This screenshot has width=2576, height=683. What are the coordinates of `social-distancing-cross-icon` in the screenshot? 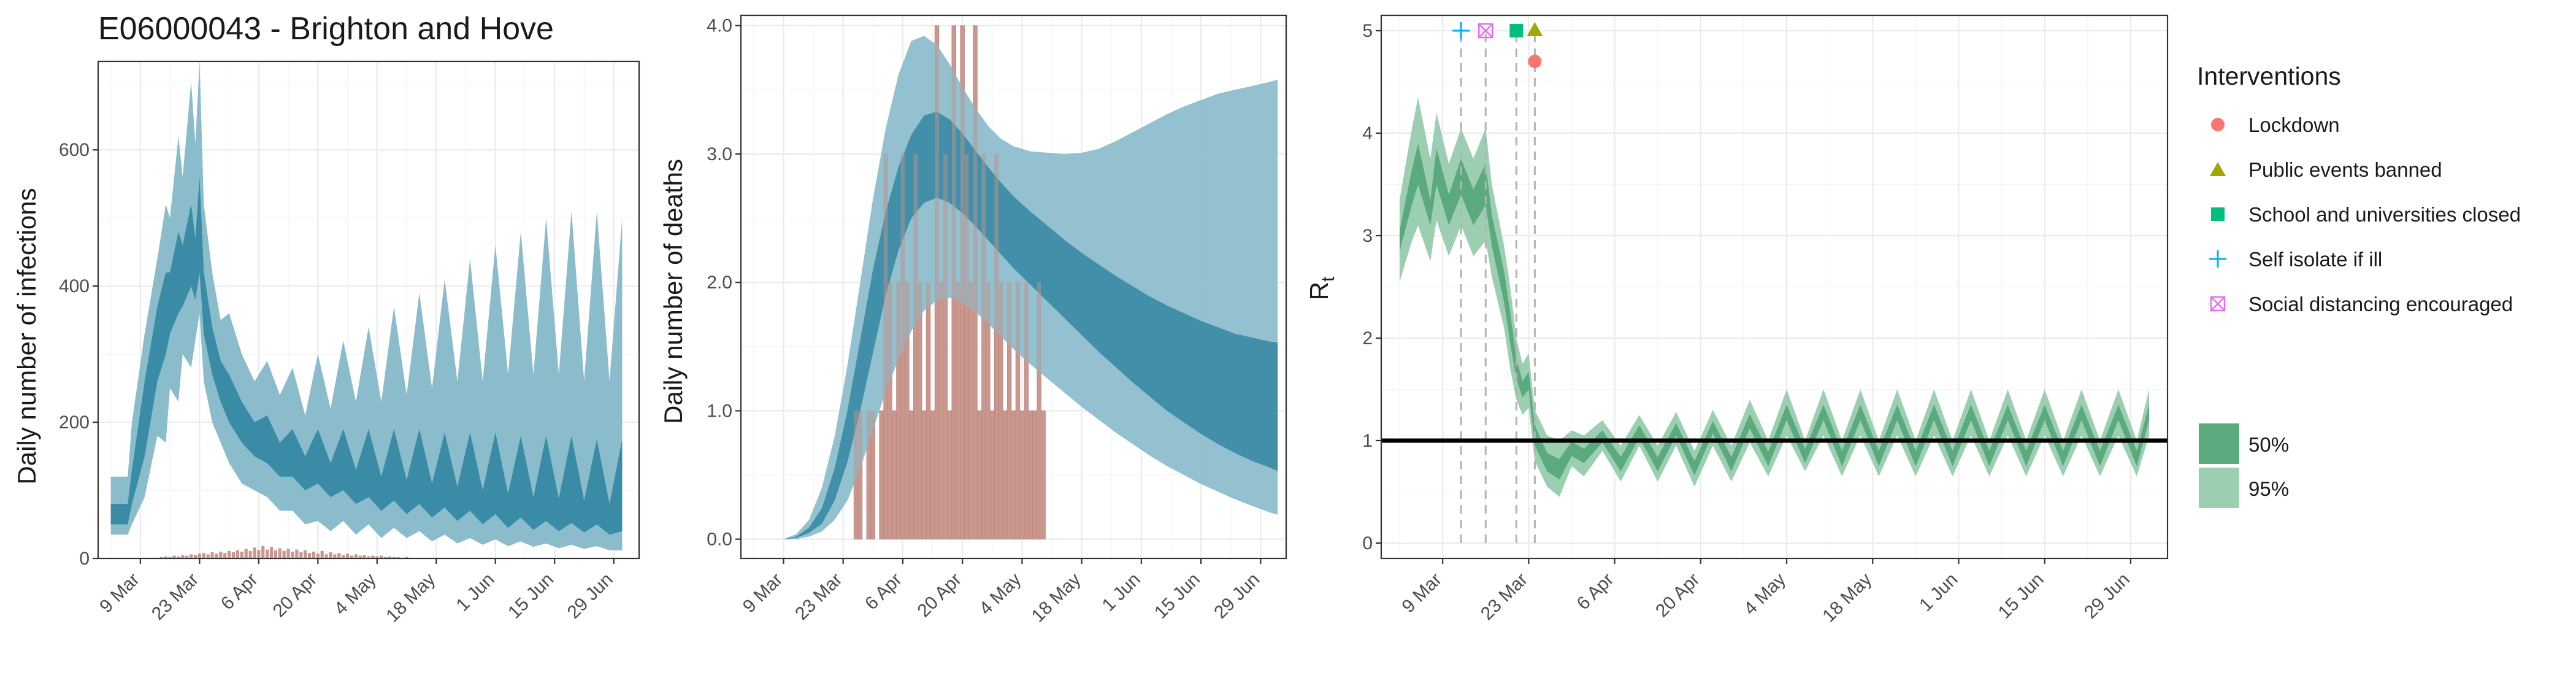 It's located at (2217, 303).